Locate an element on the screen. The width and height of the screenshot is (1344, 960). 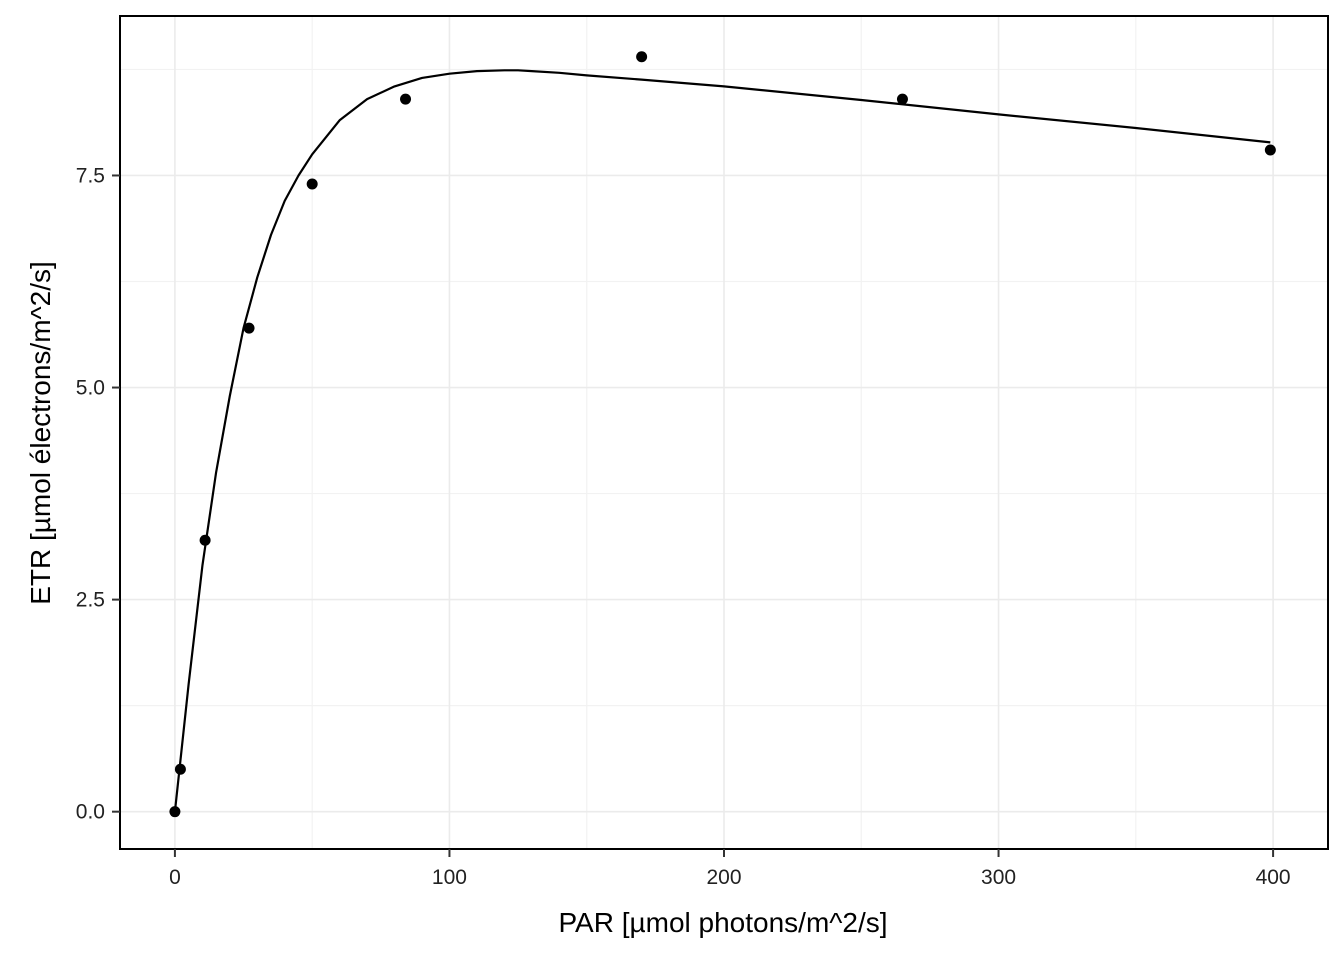
y-axis-title: ETR [µmol électrons/m^2/s] is located at coordinates (40, 433).